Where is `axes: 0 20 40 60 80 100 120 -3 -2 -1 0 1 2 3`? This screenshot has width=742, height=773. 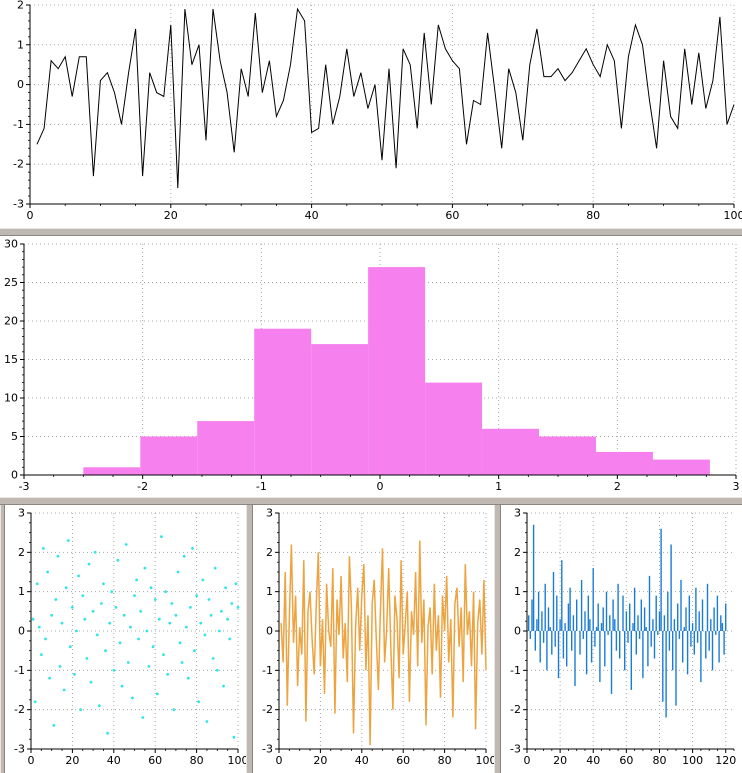 axes: 0 20 40 60 80 100 120 -3 -2 -1 0 1 2 3 is located at coordinates (623, 637).